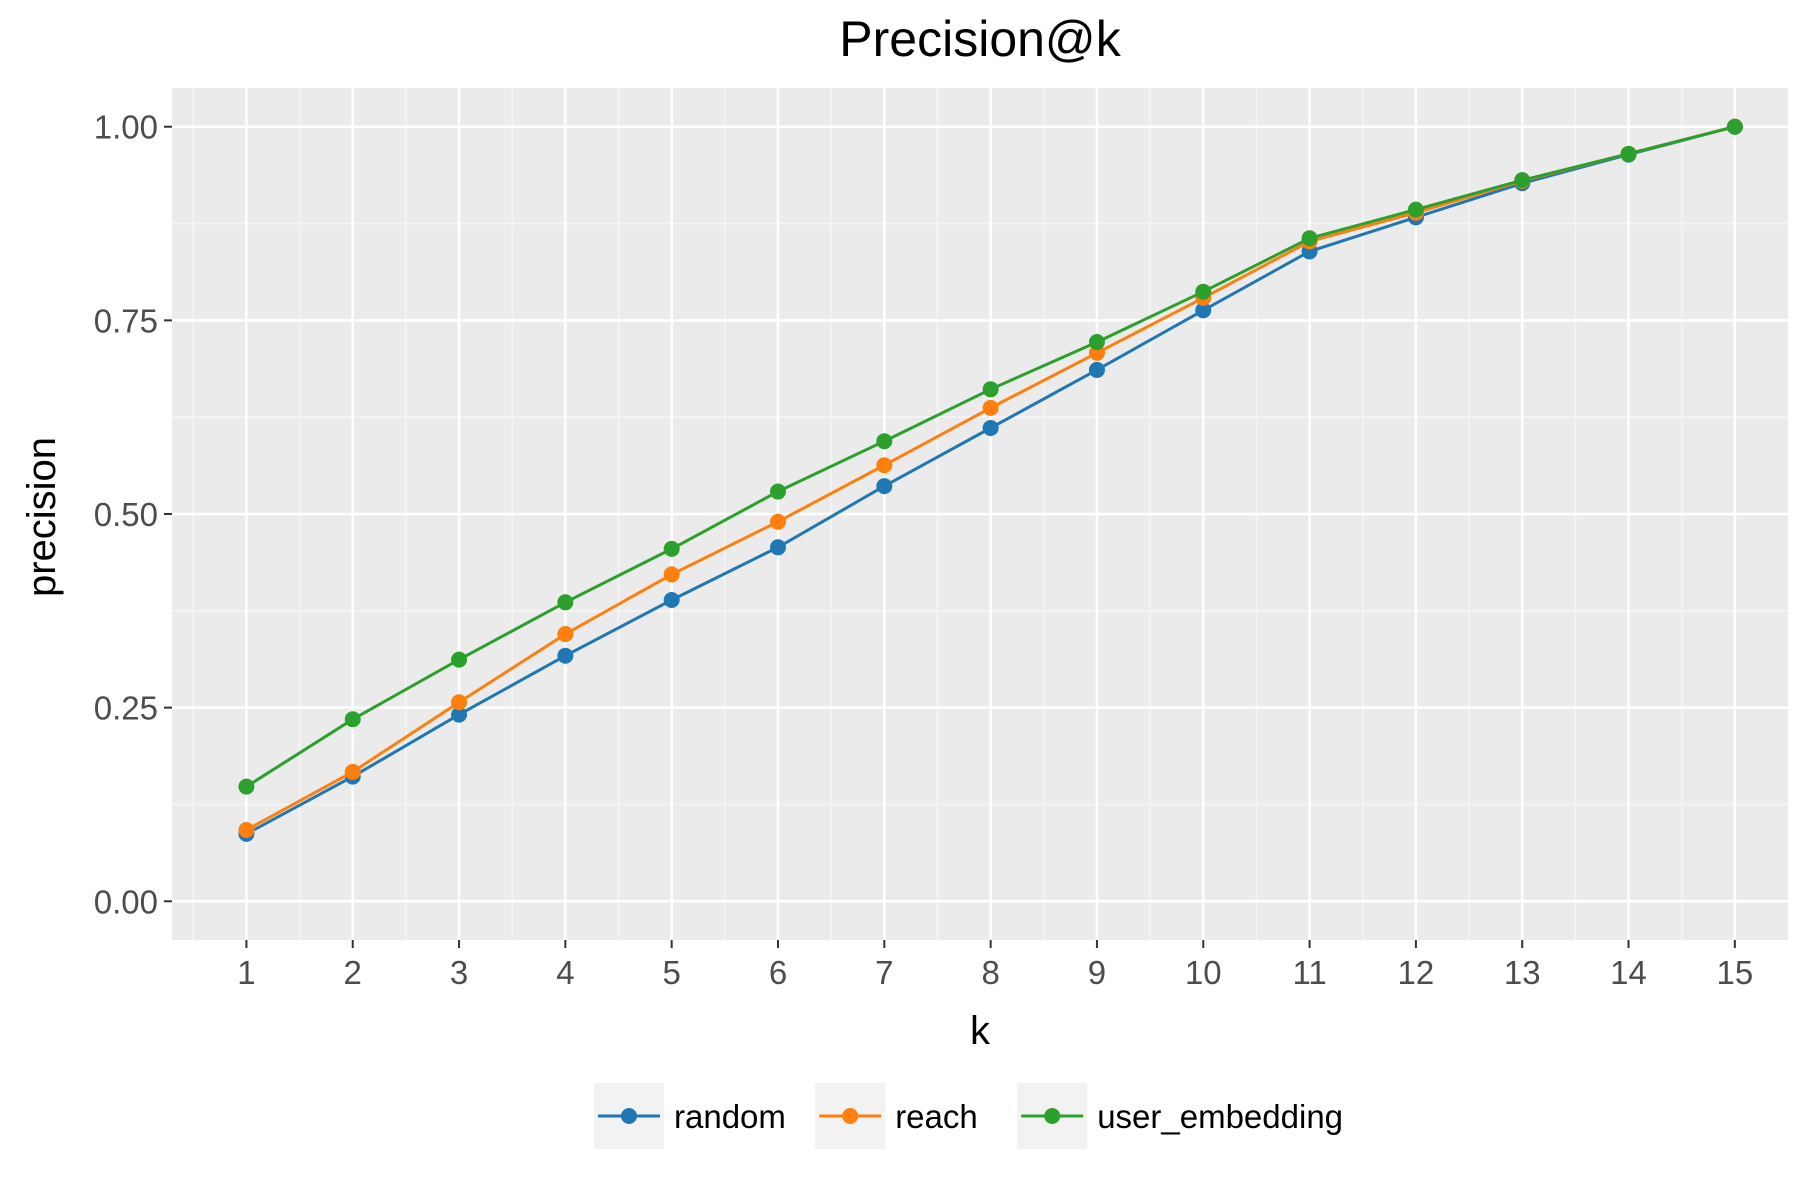 The image size is (1800, 1200). What do you see at coordinates (980, 39) in the screenshot?
I see `chart-title: Precision@k` at bounding box center [980, 39].